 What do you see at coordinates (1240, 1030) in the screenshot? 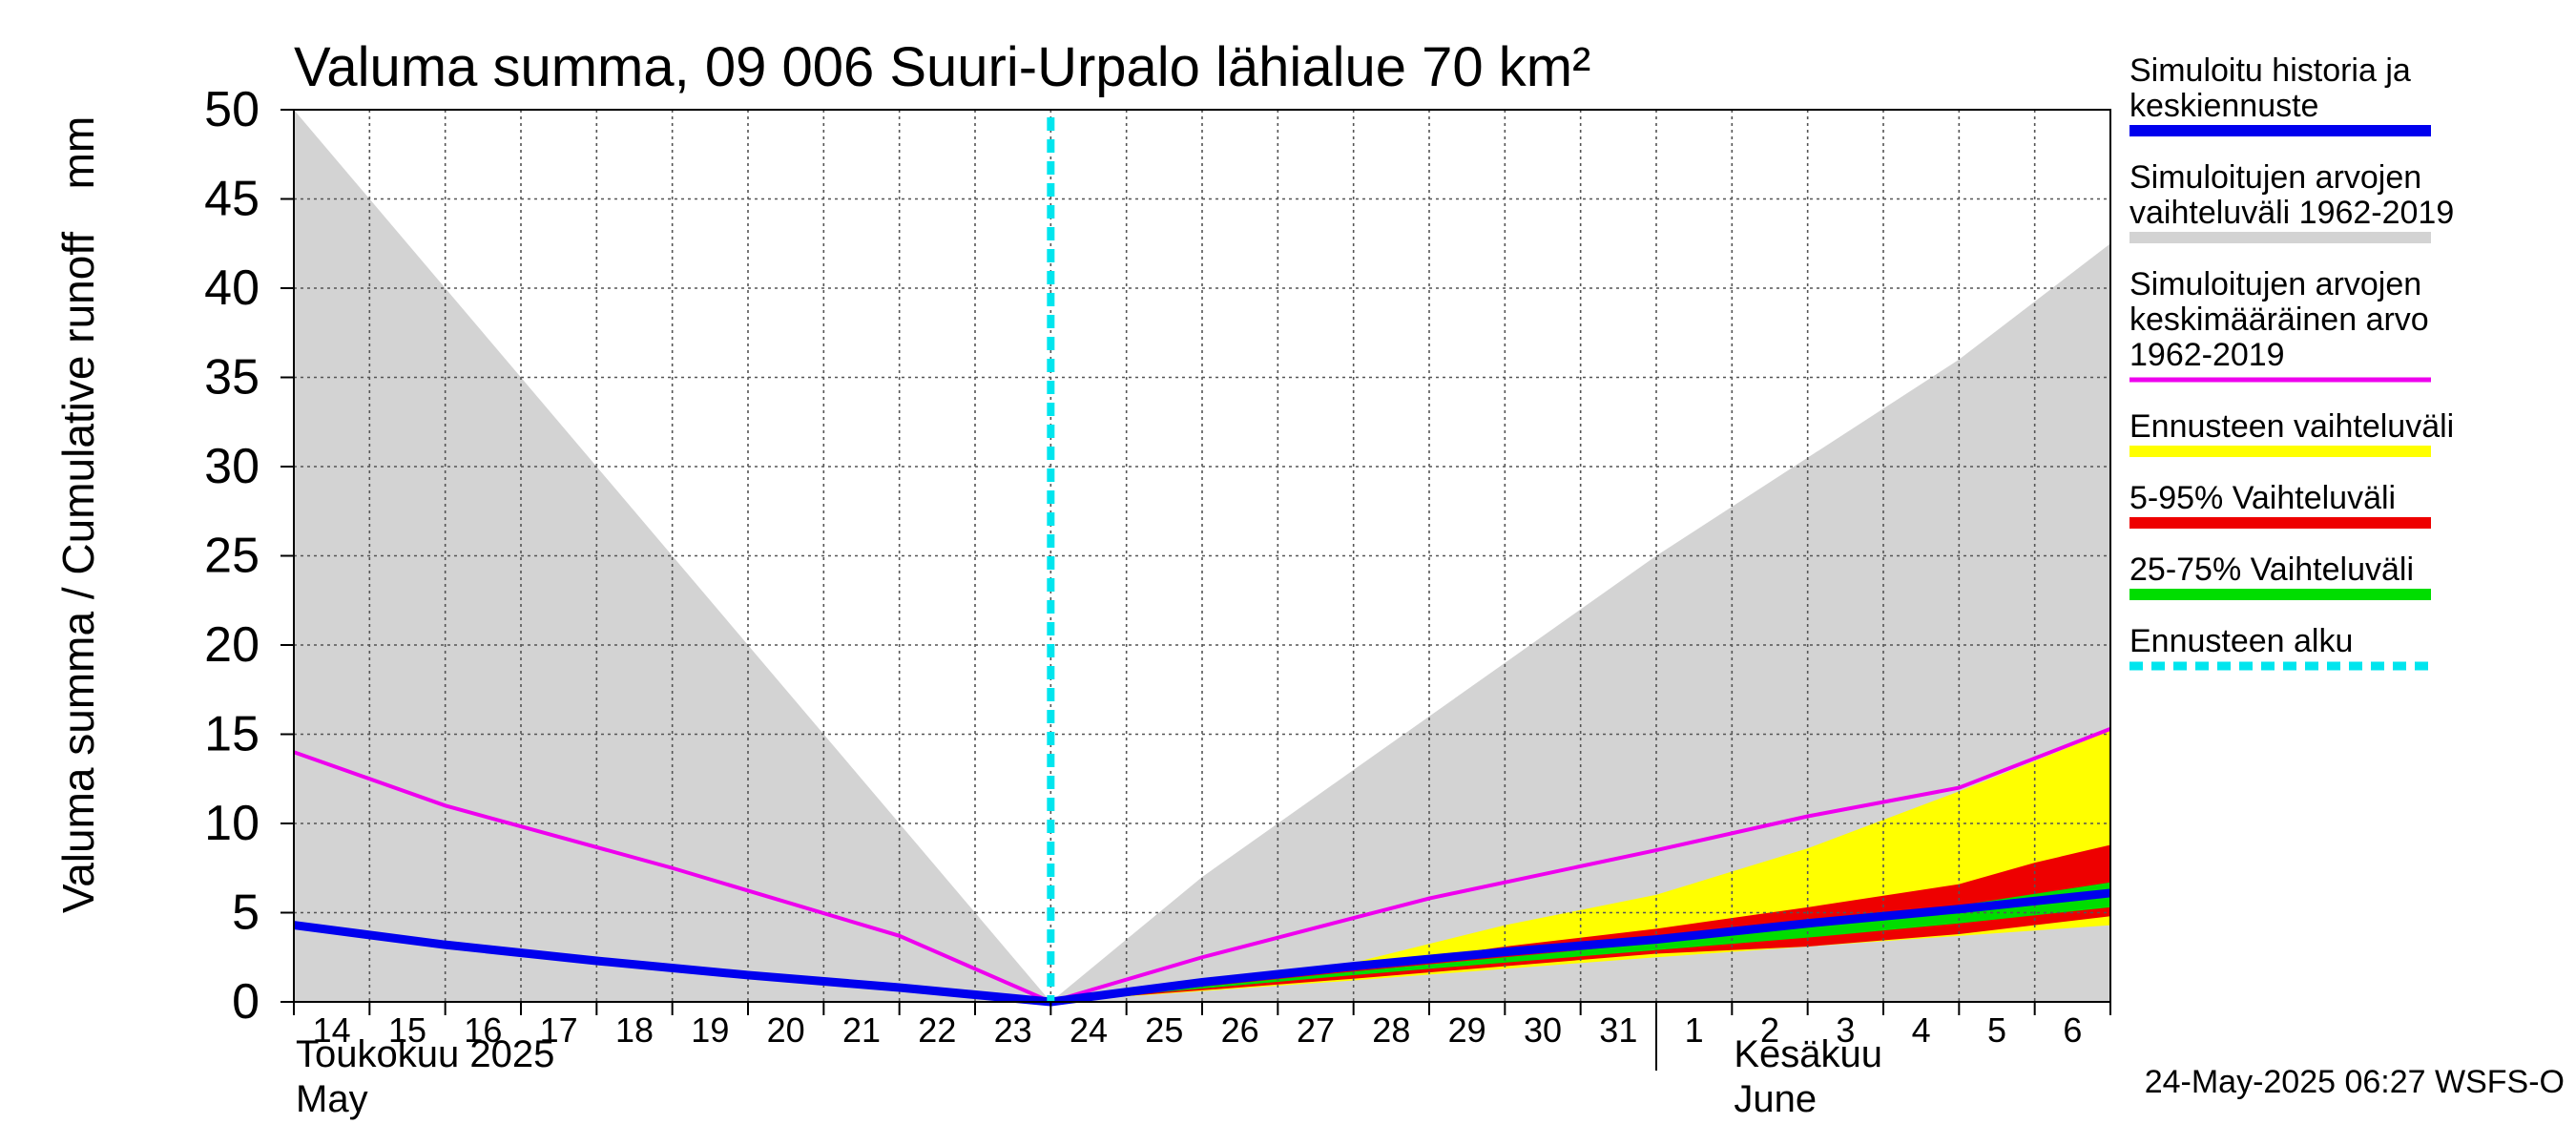
I see `x-tick-label-12: 26` at bounding box center [1240, 1030].